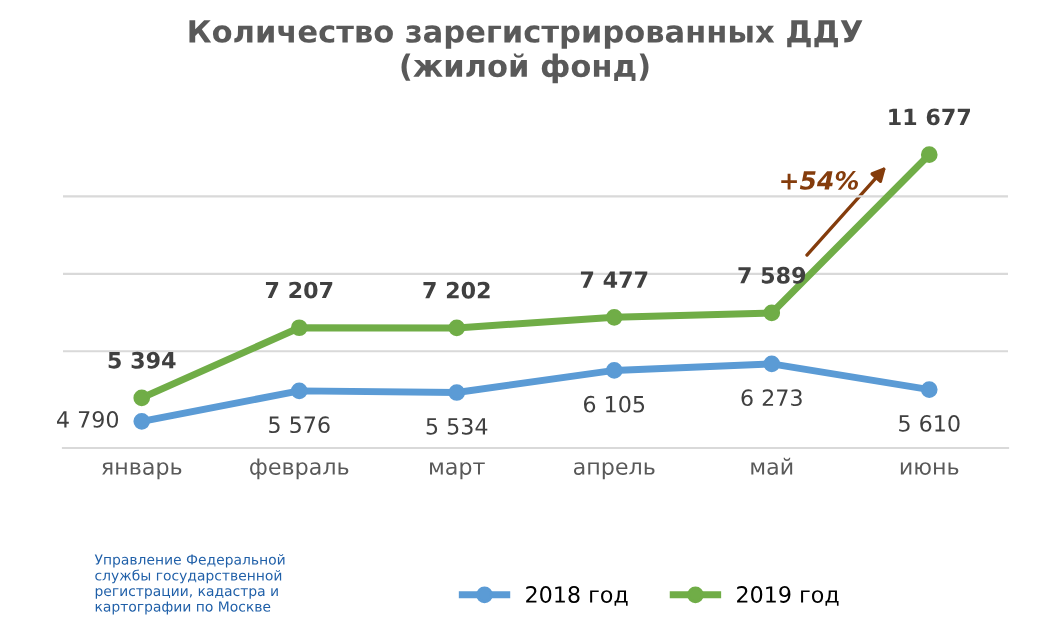  Describe the element at coordinates (788, 596) in the screenshot. I see `legend-label: 2019 год` at that location.